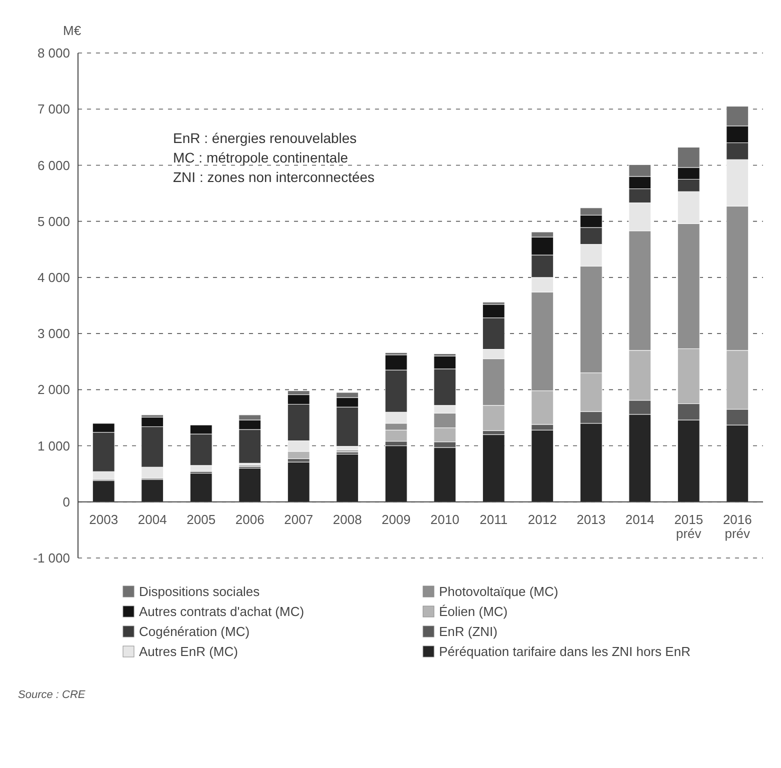  I want to click on y-tick-label: 1 000, so click(53, 446).